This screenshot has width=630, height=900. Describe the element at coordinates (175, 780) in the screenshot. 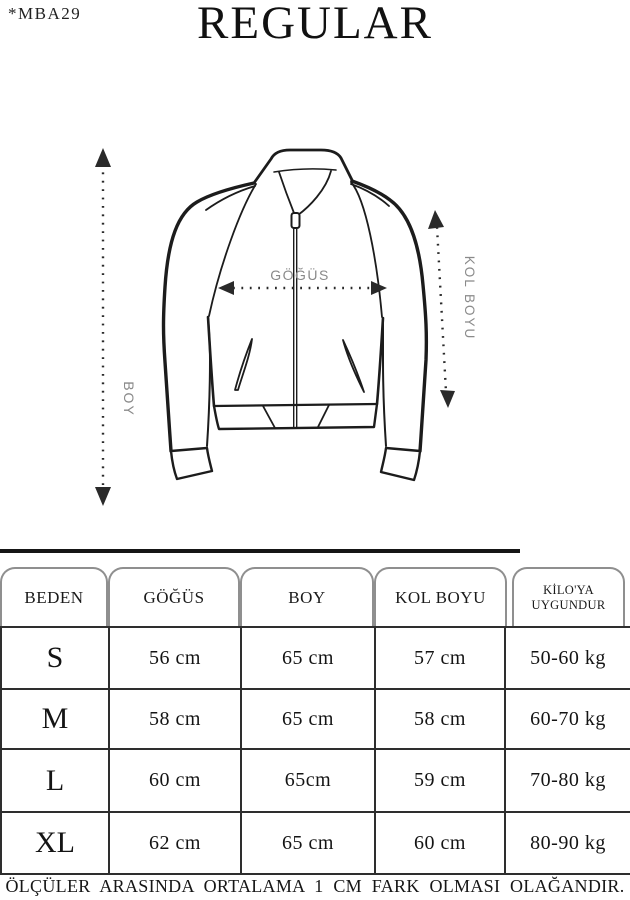

I see `chest-cell: 60 cm` at that location.